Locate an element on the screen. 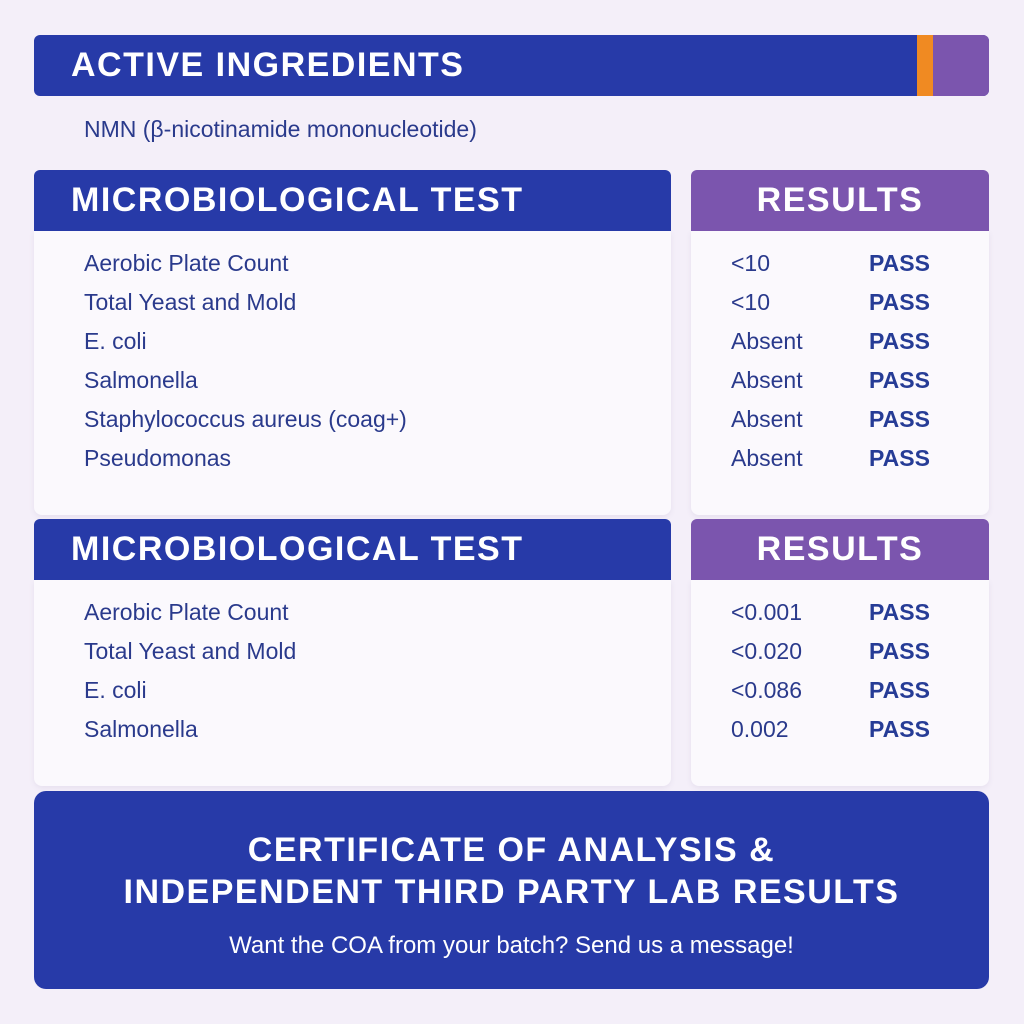  test-result: <0.086 is located at coordinates (766, 690).